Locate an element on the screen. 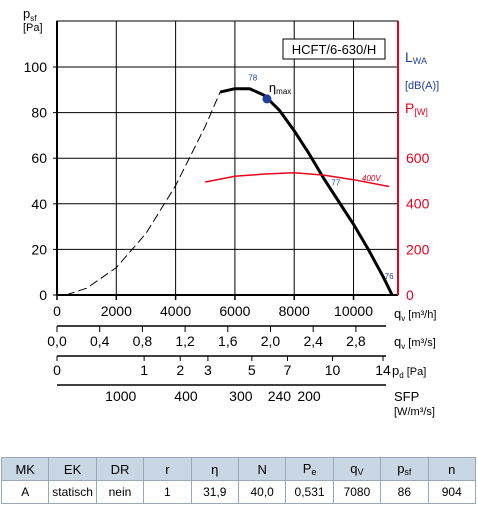  sound-axis-label: LWA is located at coordinates (416, 57).